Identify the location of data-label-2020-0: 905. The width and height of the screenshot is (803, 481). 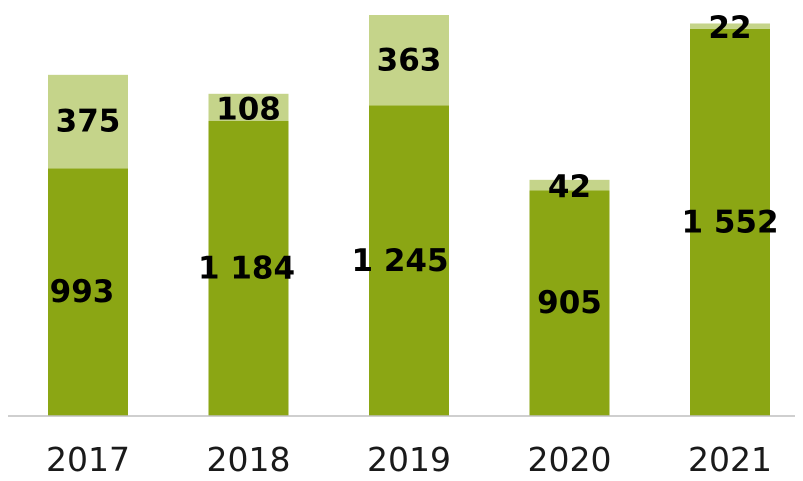
(569, 303).